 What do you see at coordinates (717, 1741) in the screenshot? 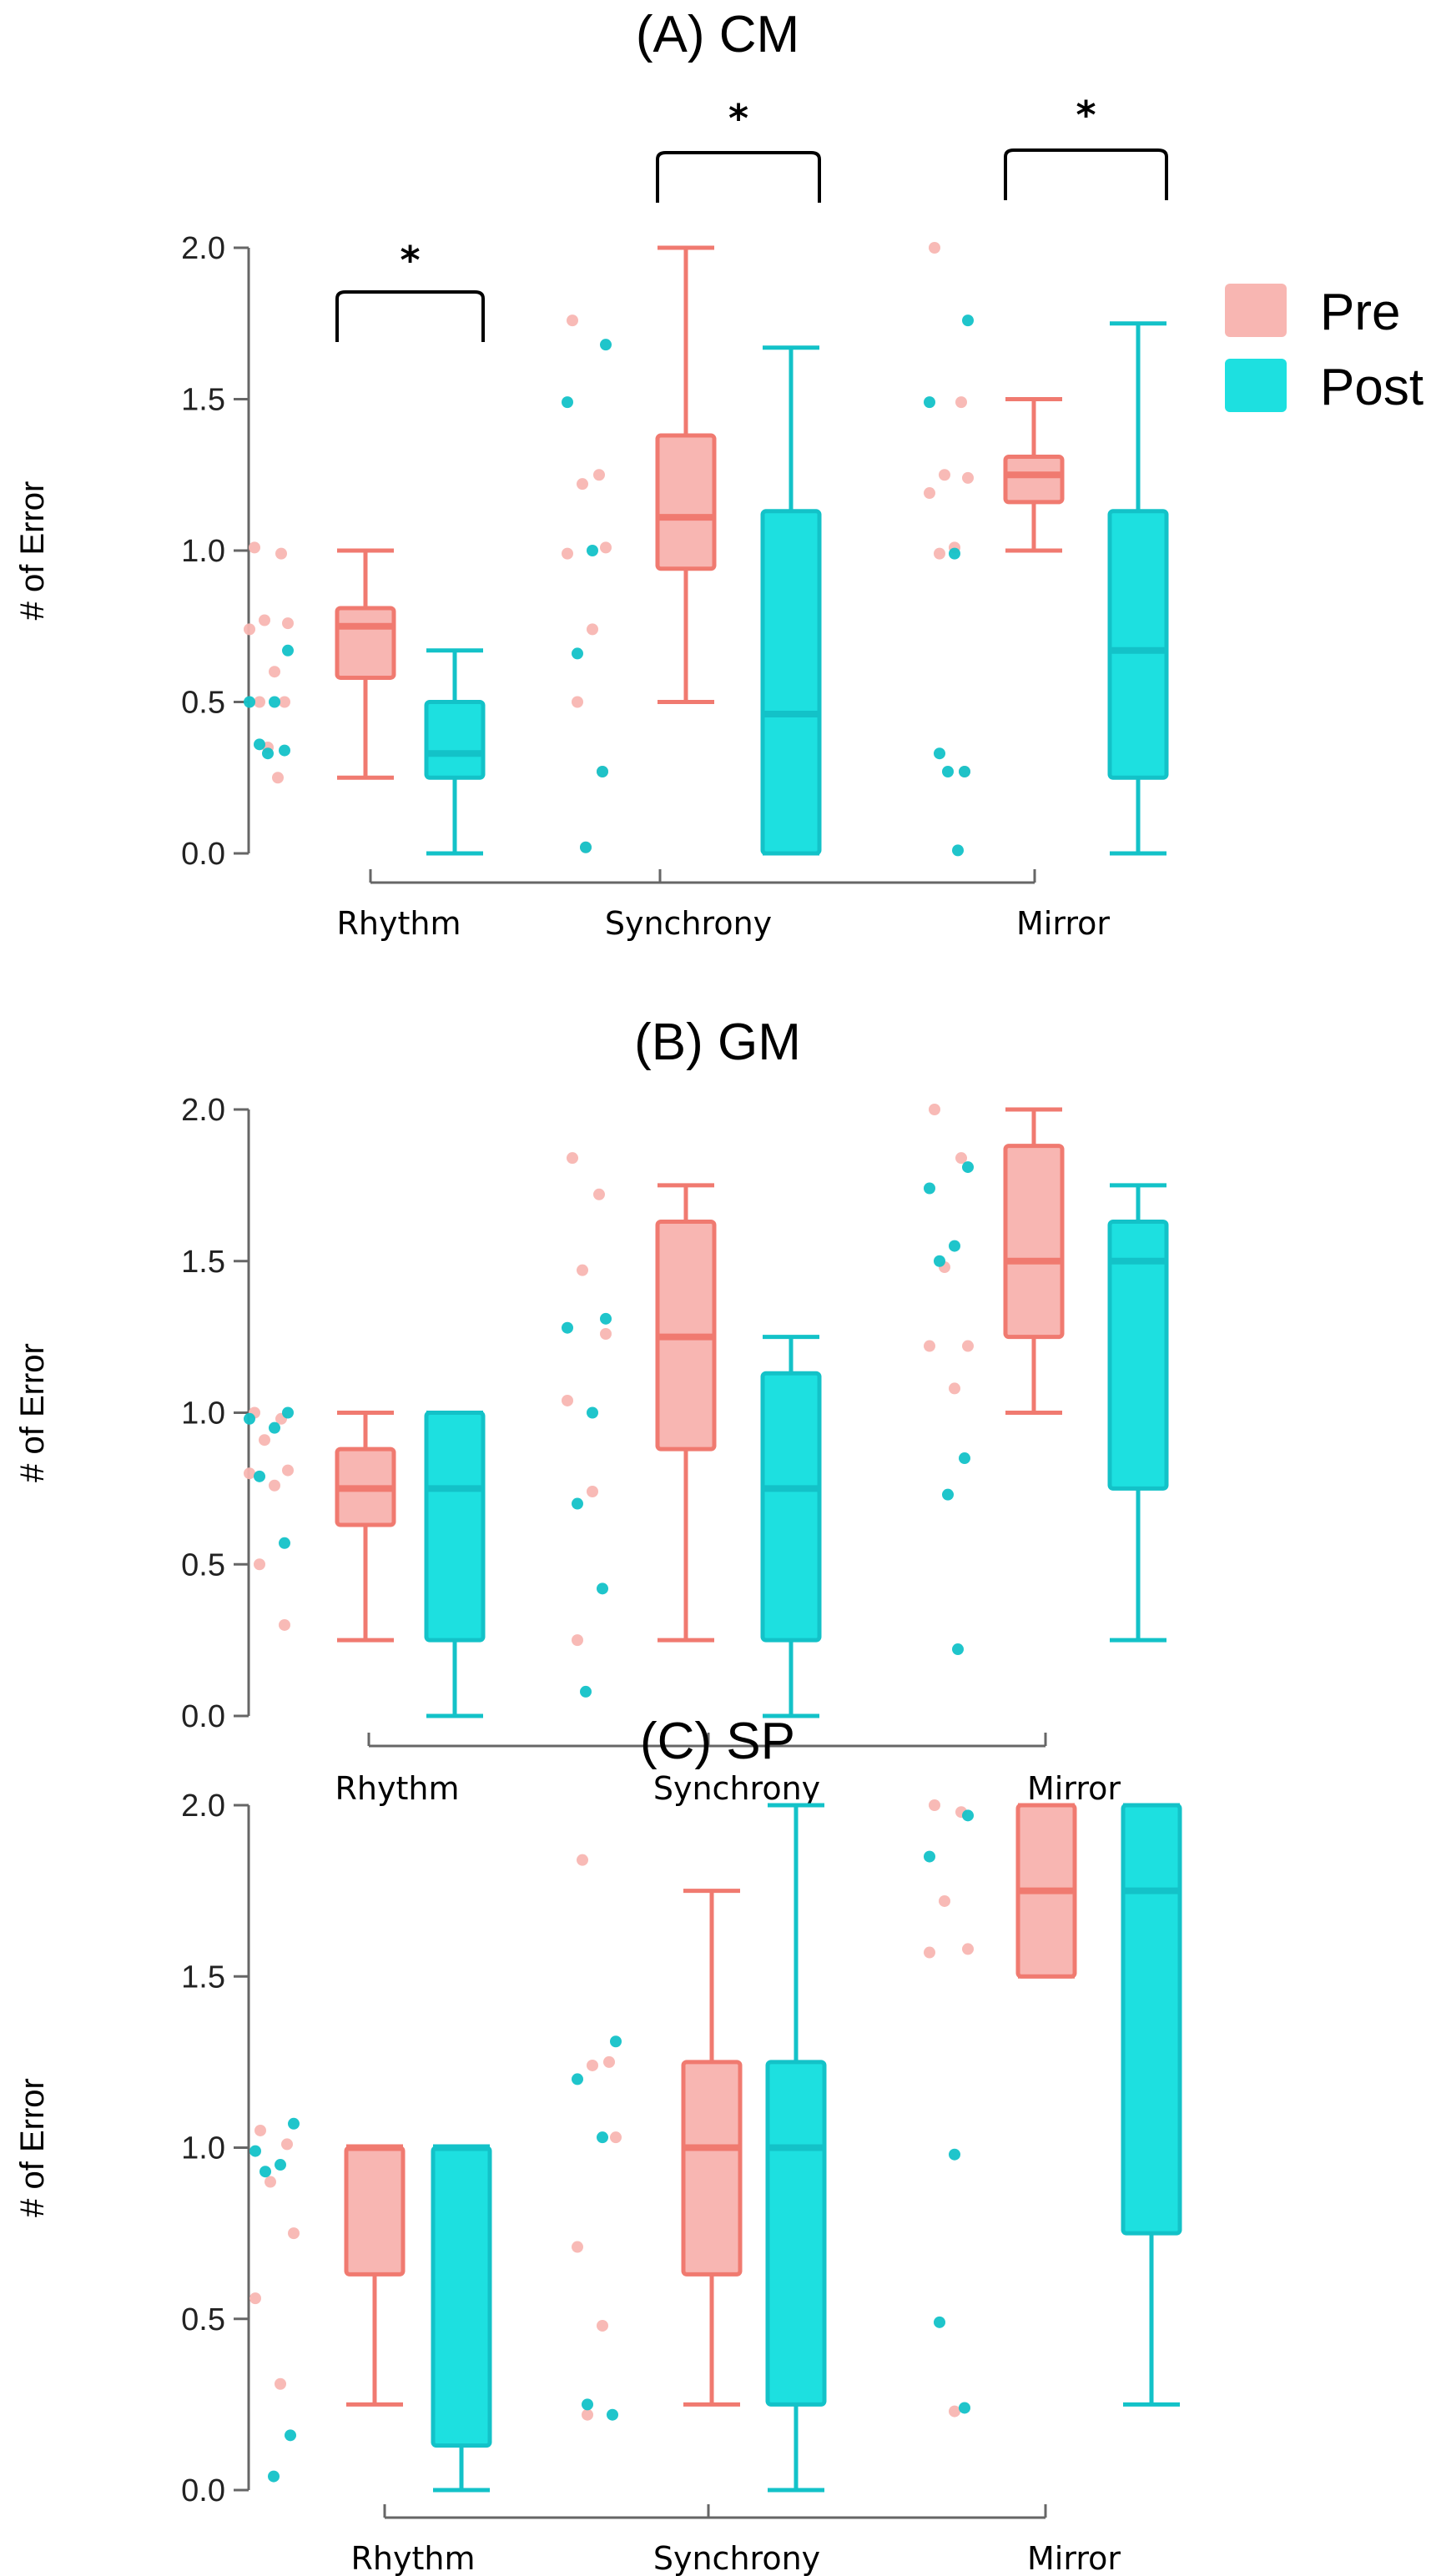
I see `panel-title: (C) SP` at bounding box center [717, 1741].